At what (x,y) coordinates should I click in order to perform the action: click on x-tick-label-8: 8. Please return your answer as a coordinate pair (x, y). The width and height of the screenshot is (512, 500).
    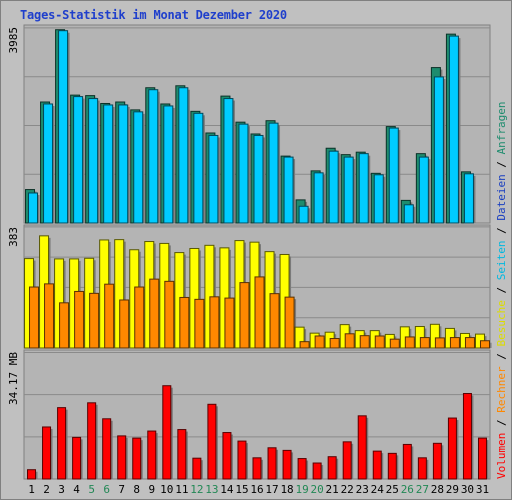
    Looking at the image, I should click on (136, 489).